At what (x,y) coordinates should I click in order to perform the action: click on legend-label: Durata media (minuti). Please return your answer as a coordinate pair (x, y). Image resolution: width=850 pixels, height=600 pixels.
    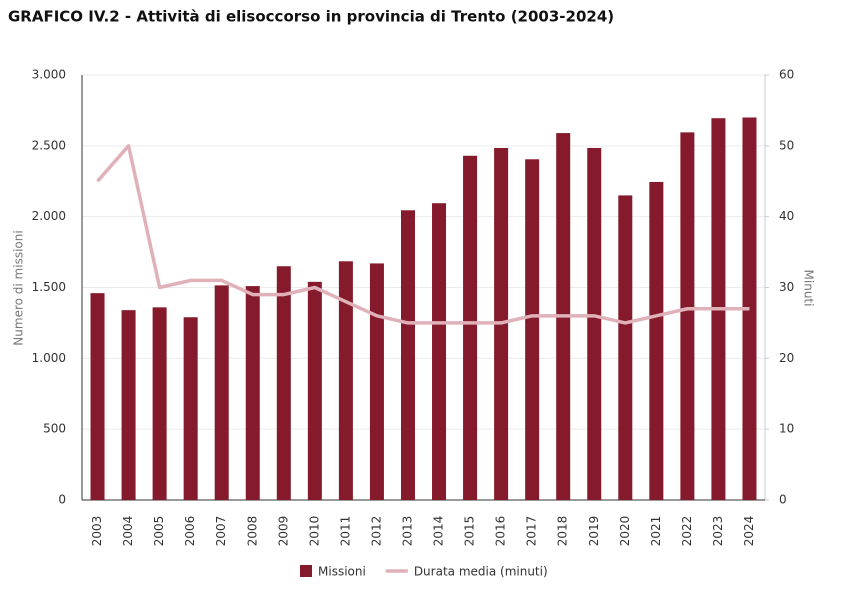
    Looking at the image, I should click on (481, 572).